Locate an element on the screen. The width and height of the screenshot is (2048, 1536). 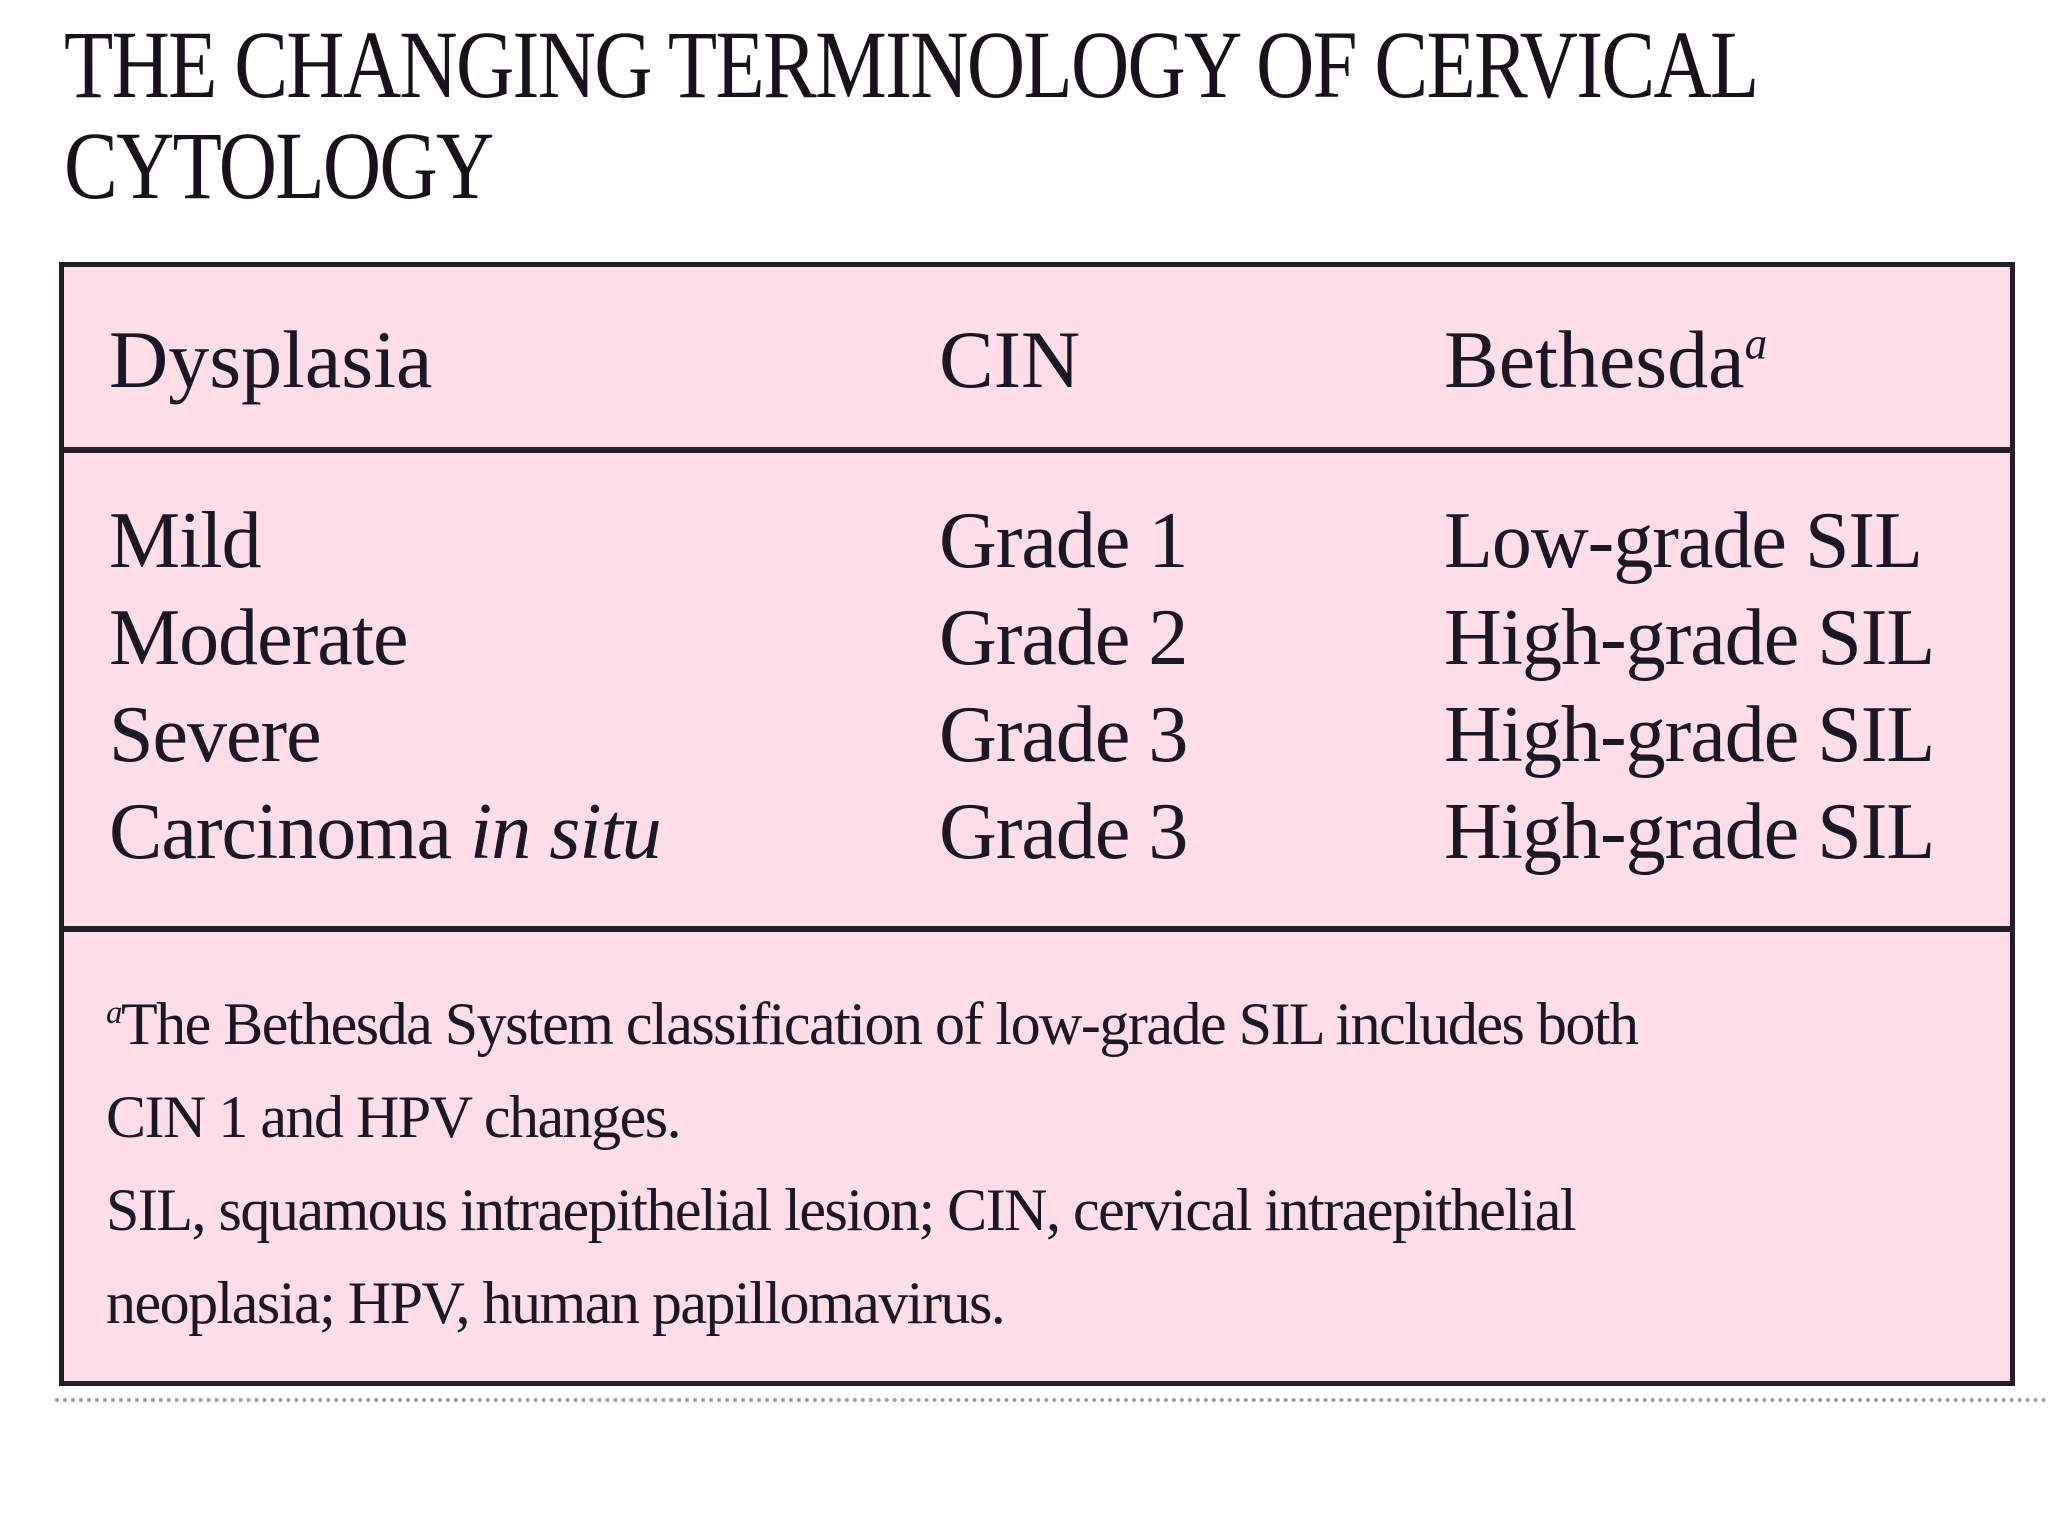
table-cell-cin: Grade 2 is located at coordinates (1063, 638).